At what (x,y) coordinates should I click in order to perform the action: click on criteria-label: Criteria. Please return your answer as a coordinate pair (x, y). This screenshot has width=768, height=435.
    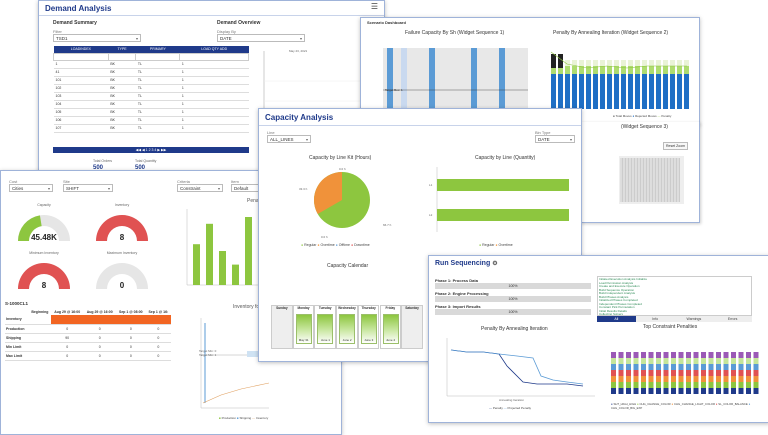
    Looking at the image, I should click on (183, 181).